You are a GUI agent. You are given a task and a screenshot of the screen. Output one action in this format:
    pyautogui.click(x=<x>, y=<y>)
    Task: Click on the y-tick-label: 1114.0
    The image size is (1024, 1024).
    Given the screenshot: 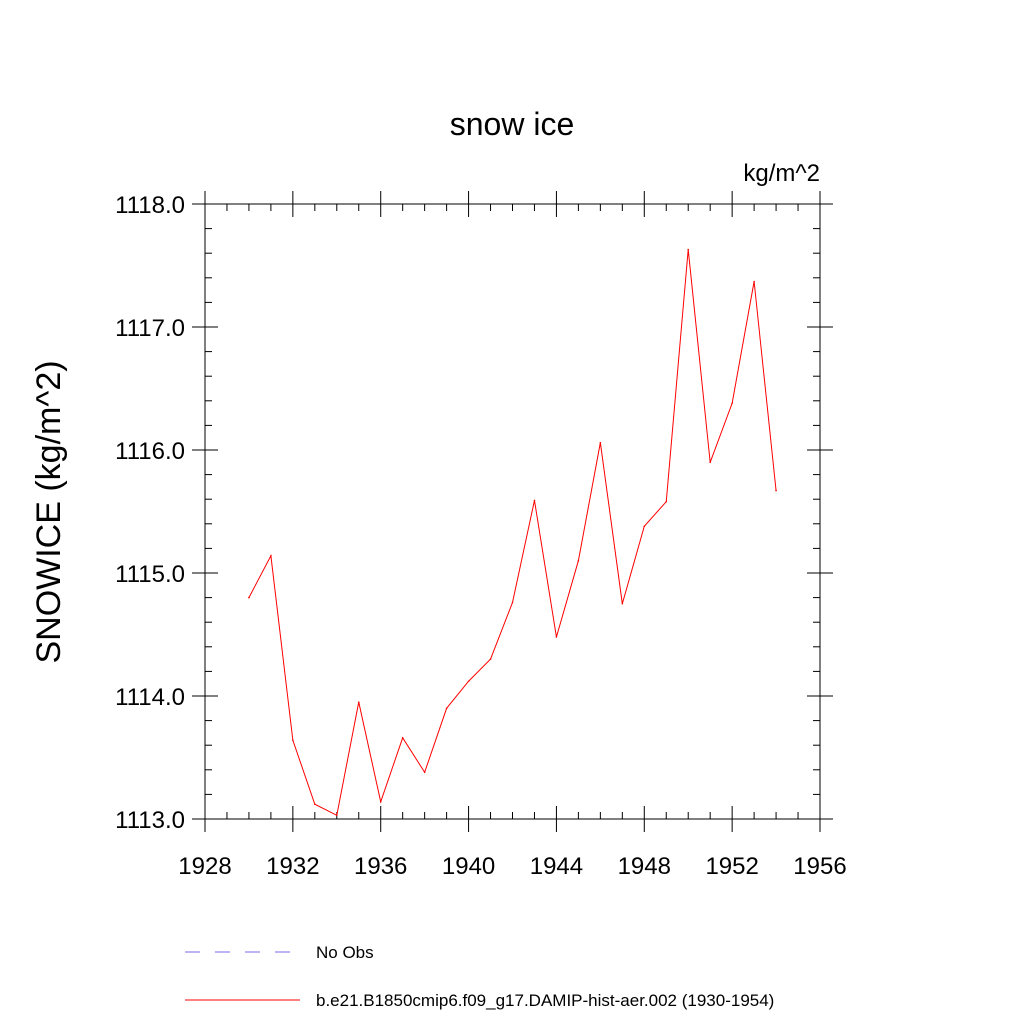 What is the action you would take?
    pyautogui.click(x=150, y=697)
    